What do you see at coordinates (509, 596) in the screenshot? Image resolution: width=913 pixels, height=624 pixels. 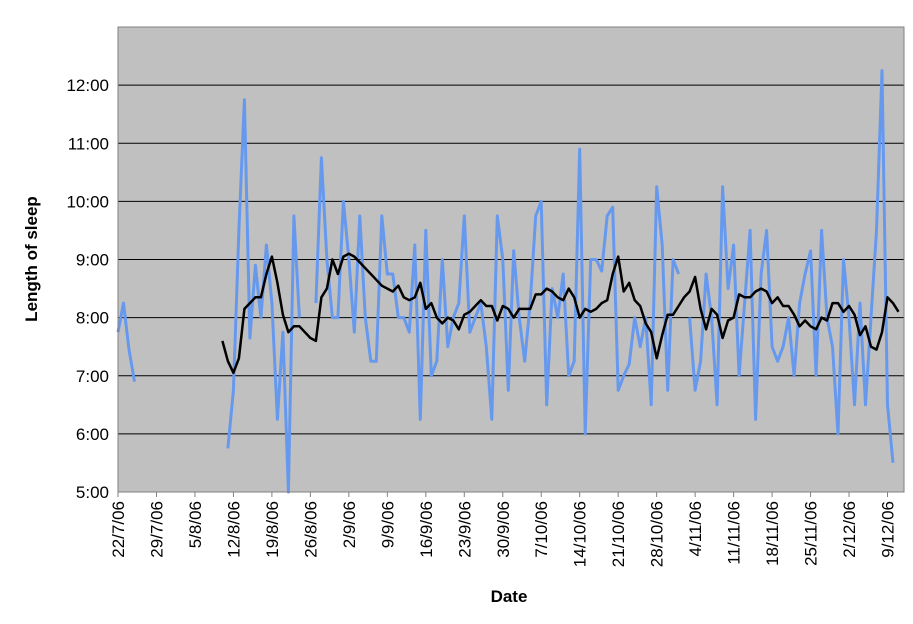 I see `x-axis-title: Date` at bounding box center [509, 596].